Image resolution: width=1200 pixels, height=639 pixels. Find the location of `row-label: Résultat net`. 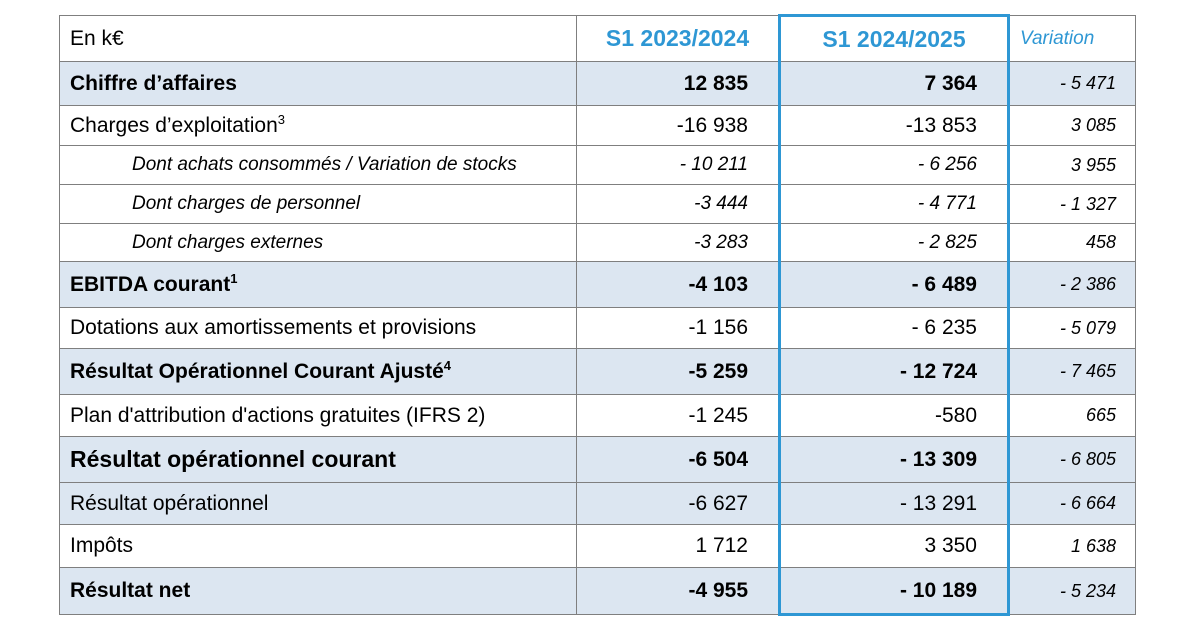

row-label: Résultat net is located at coordinates (318, 591).